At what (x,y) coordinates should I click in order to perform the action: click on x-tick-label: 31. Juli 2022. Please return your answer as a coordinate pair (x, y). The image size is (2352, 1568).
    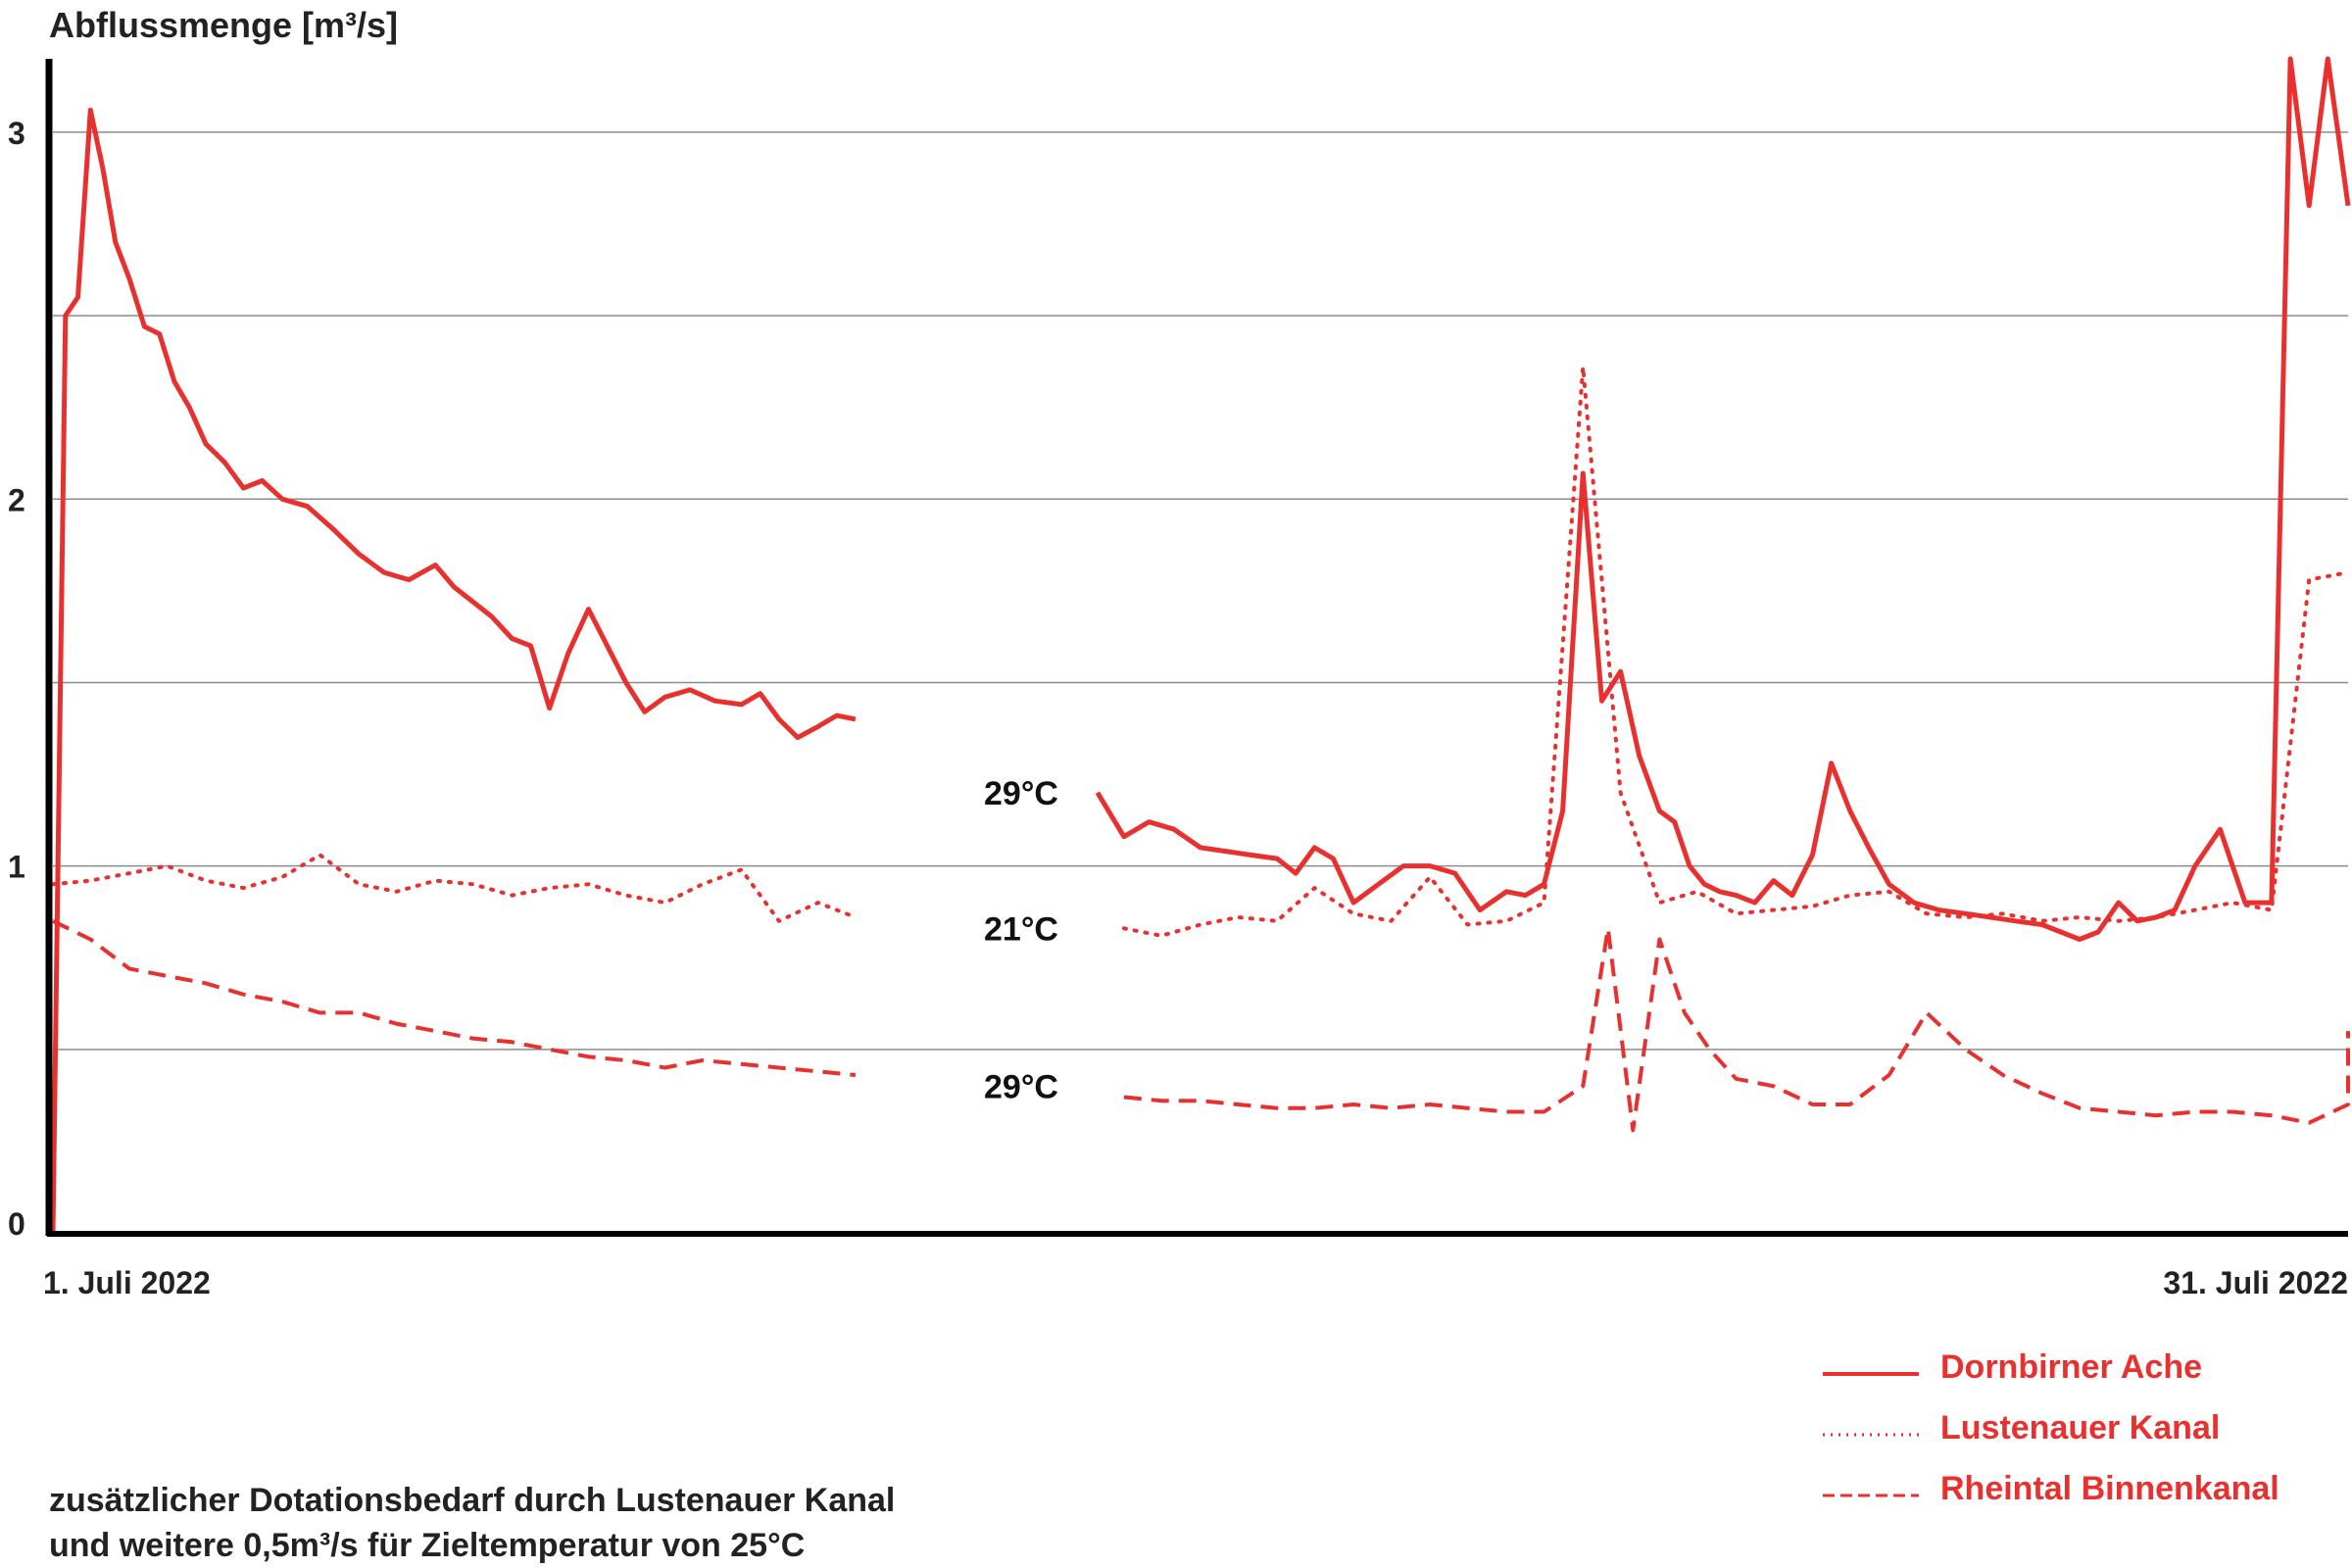
    Looking at the image, I should click on (2255, 1282).